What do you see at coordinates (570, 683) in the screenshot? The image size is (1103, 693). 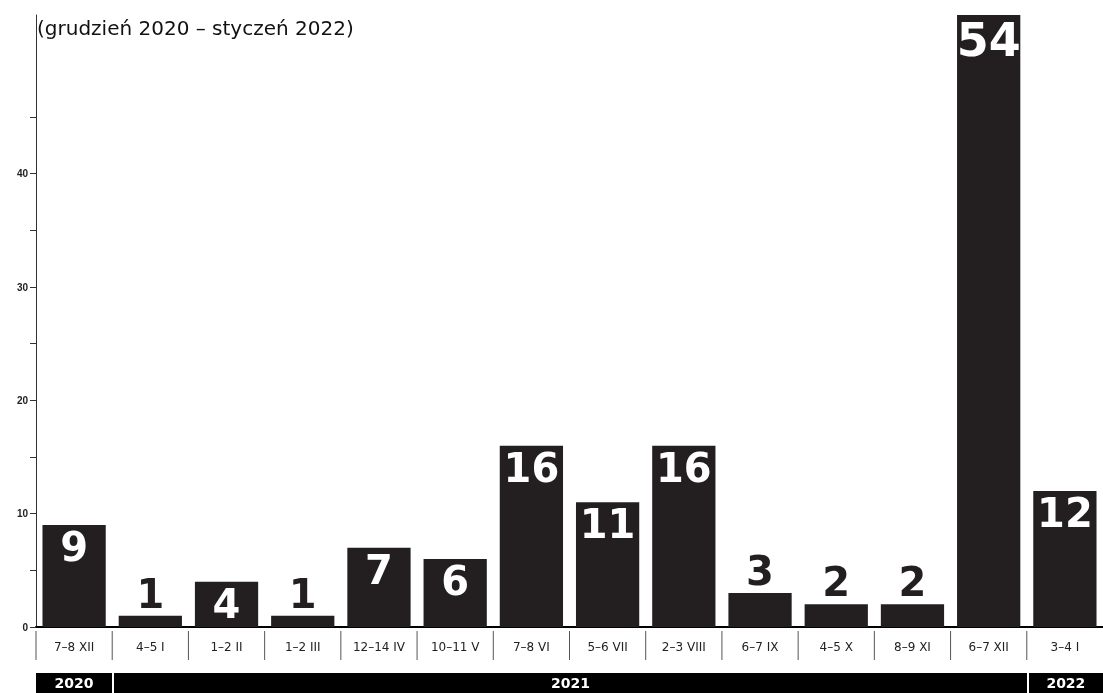 I see `text: 2021` at bounding box center [570, 683].